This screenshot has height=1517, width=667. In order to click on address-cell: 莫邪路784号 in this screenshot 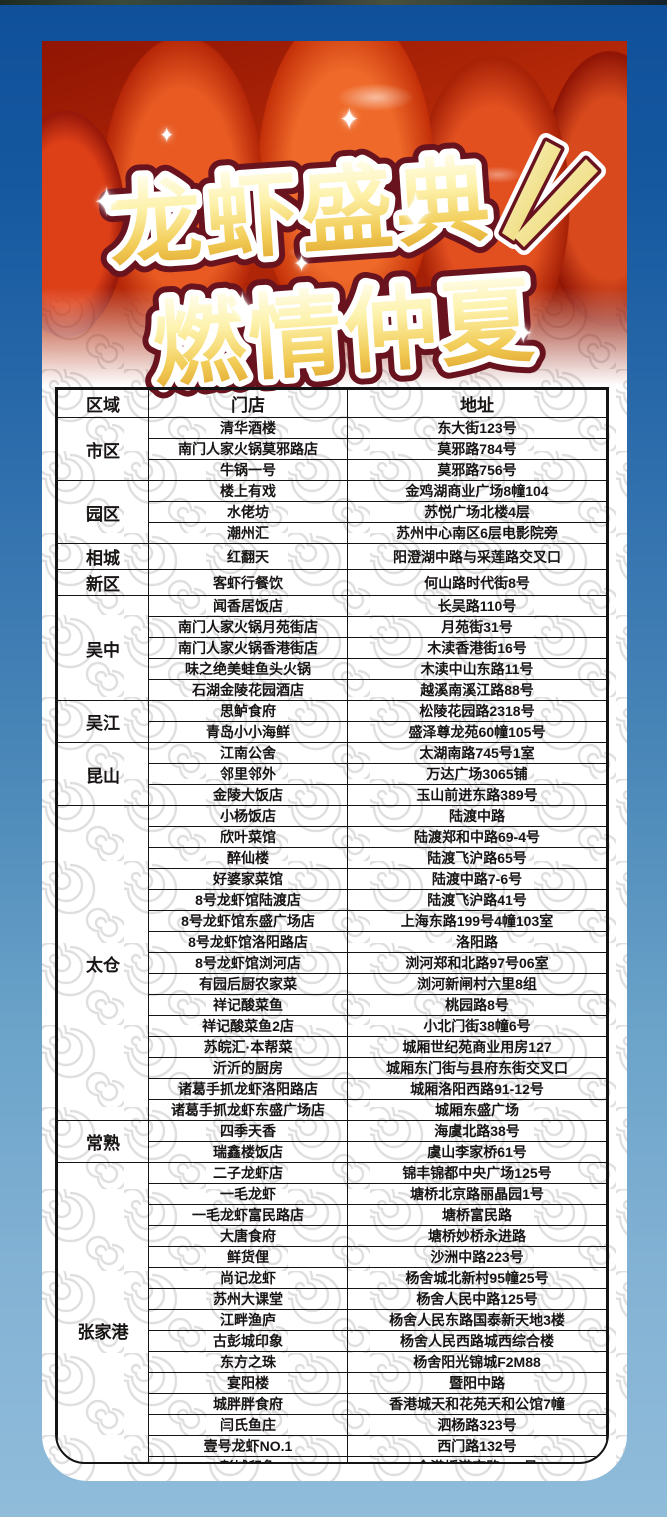, I will do `click(477, 449)`.